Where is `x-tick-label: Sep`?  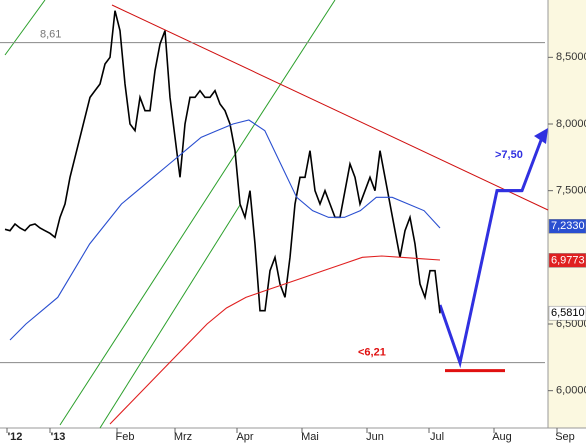 x-tick-label: Sep is located at coordinates (565, 437).